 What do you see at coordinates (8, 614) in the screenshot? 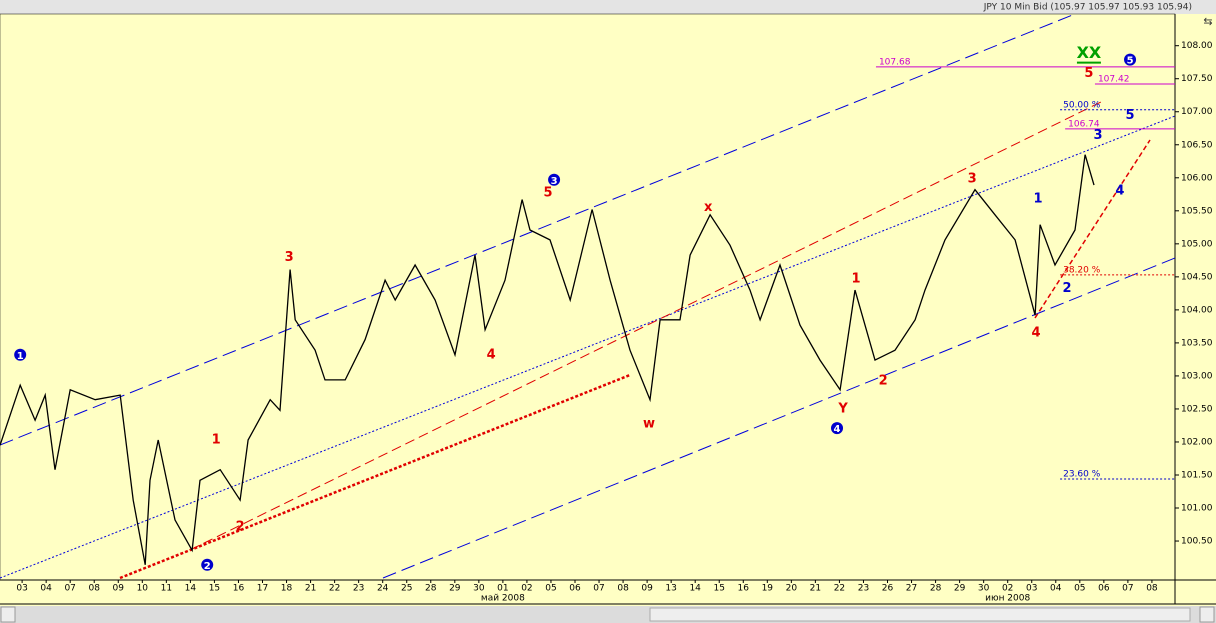
I see `scroll-left` at bounding box center [8, 614].